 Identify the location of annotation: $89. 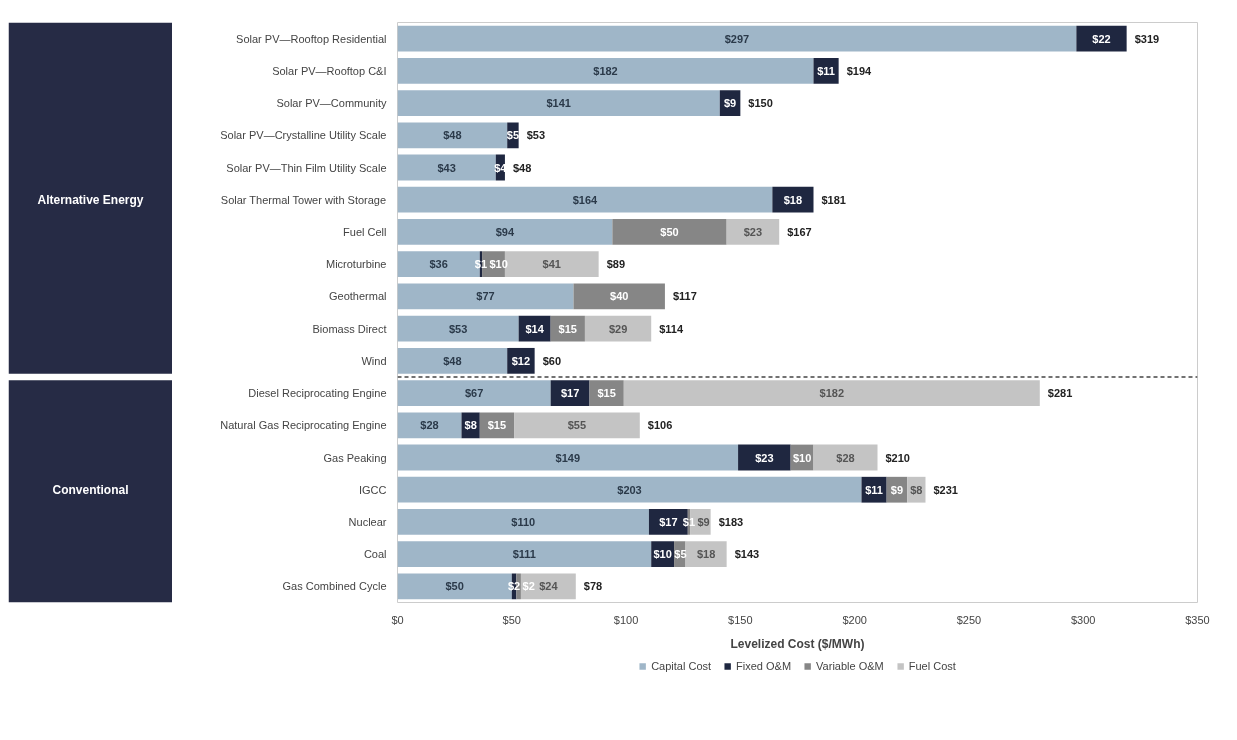
(615, 264).